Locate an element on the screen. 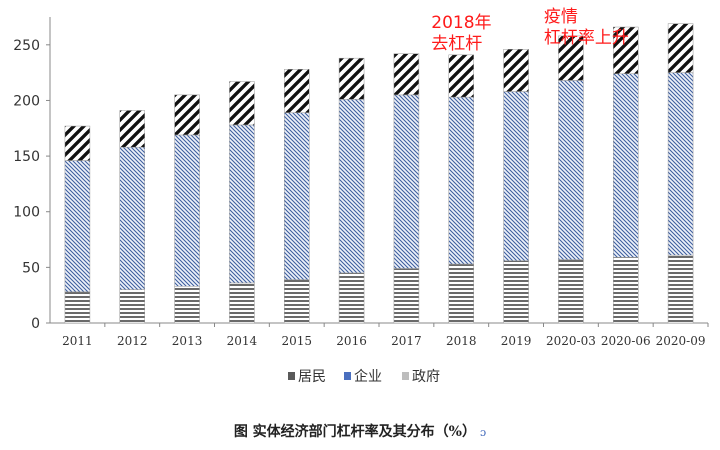  legend-label-enterprise: 企业 is located at coordinates (368, 376).